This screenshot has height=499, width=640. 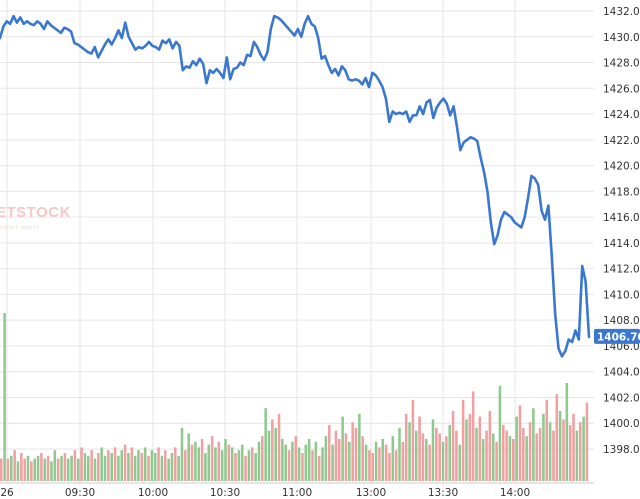 I want to click on y-tick-label: 1432.00, so click(x=621, y=12).